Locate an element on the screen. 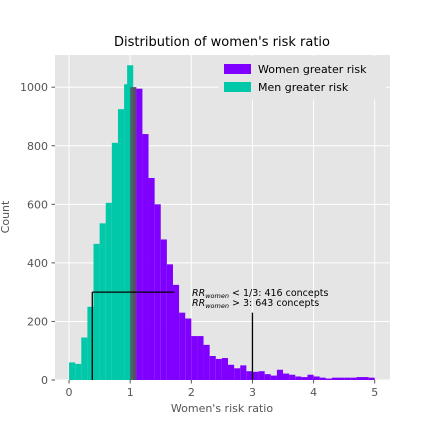 This screenshot has height=432, width=432. legend-swatch-women is located at coordinates (237, 69).